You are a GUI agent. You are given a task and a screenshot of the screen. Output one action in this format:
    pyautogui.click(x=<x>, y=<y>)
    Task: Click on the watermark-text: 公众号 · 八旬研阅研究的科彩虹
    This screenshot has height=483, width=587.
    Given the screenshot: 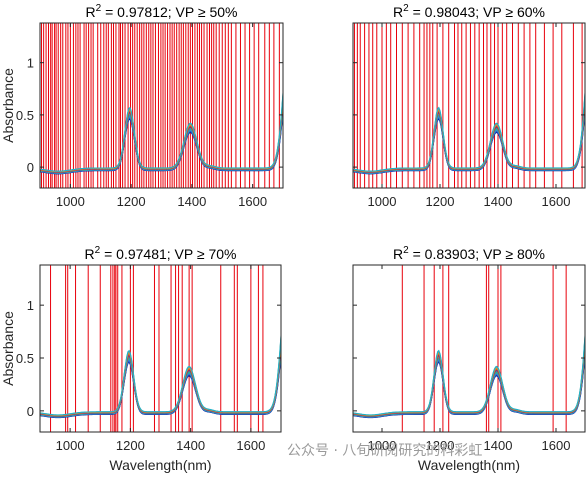 What is the action you would take?
    pyautogui.click(x=385, y=451)
    